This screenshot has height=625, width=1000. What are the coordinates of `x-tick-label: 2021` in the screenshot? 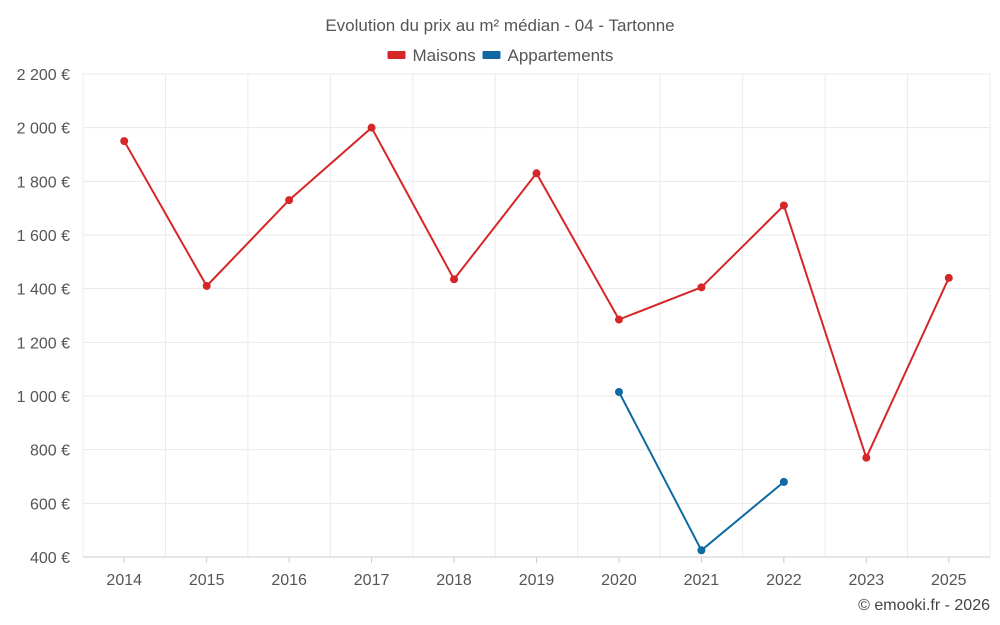 It's located at (702, 580).